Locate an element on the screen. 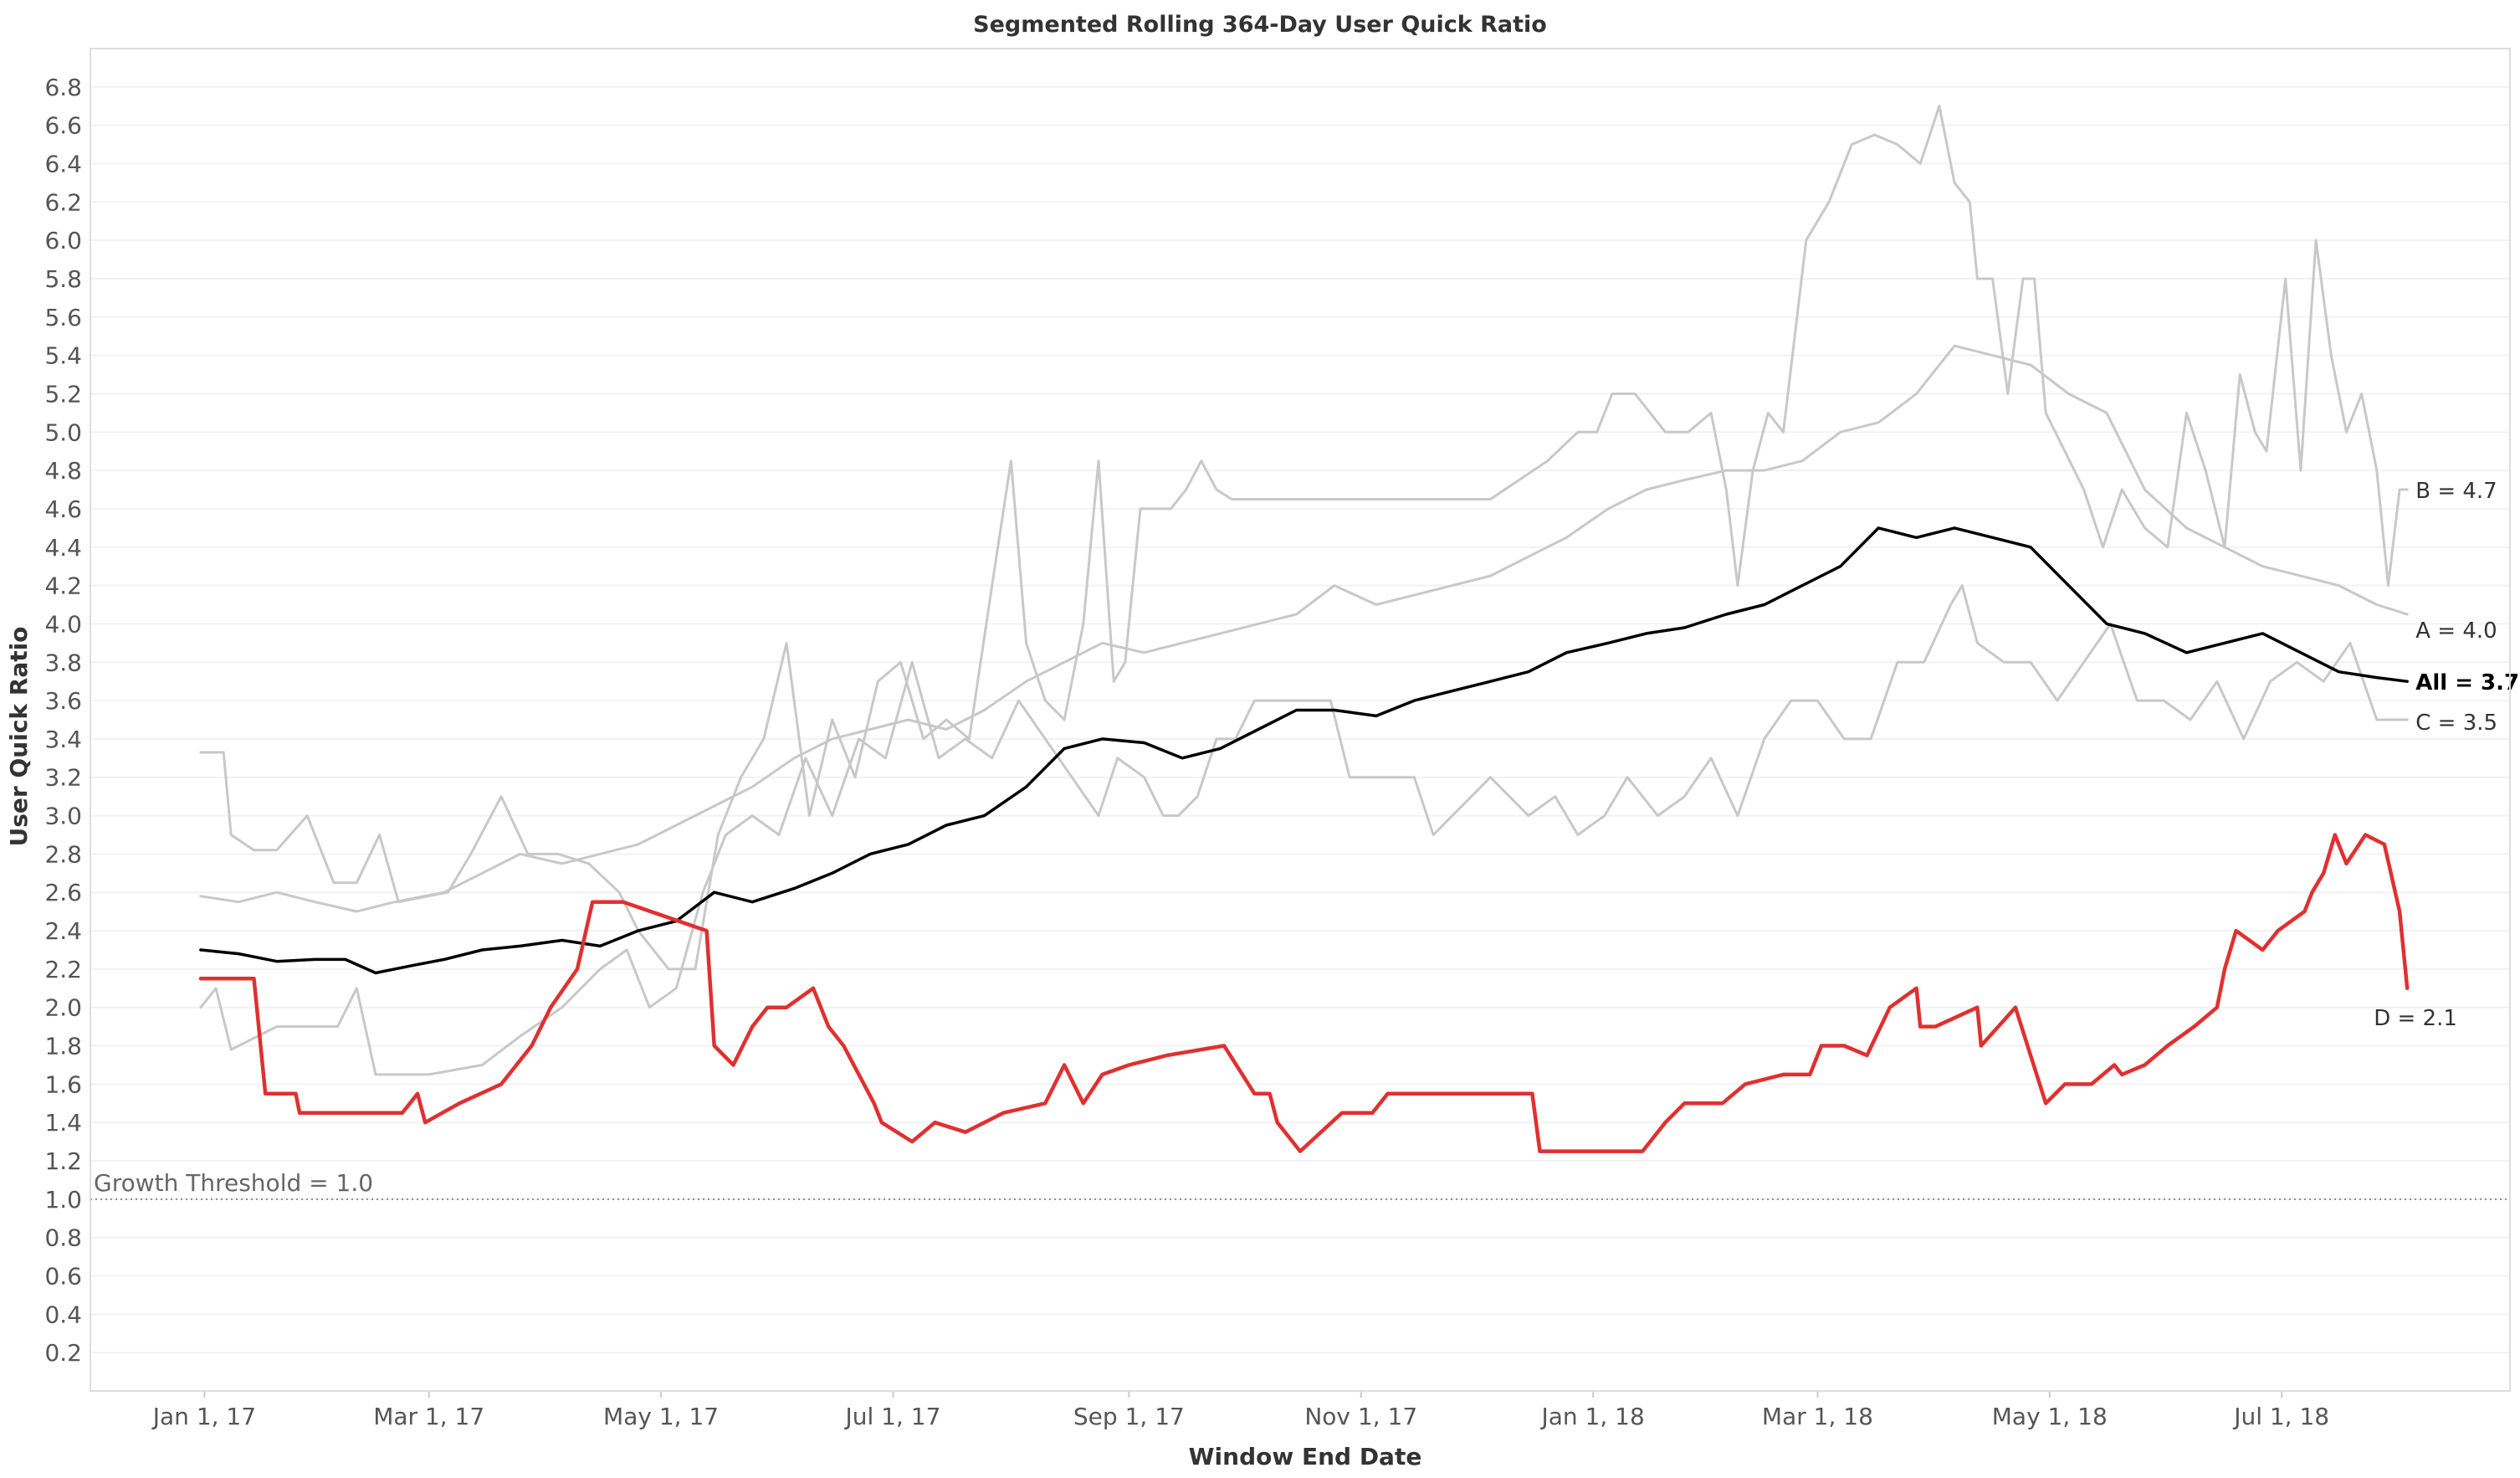  end-label-a: A = 4.0 is located at coordinates (2456, 631).